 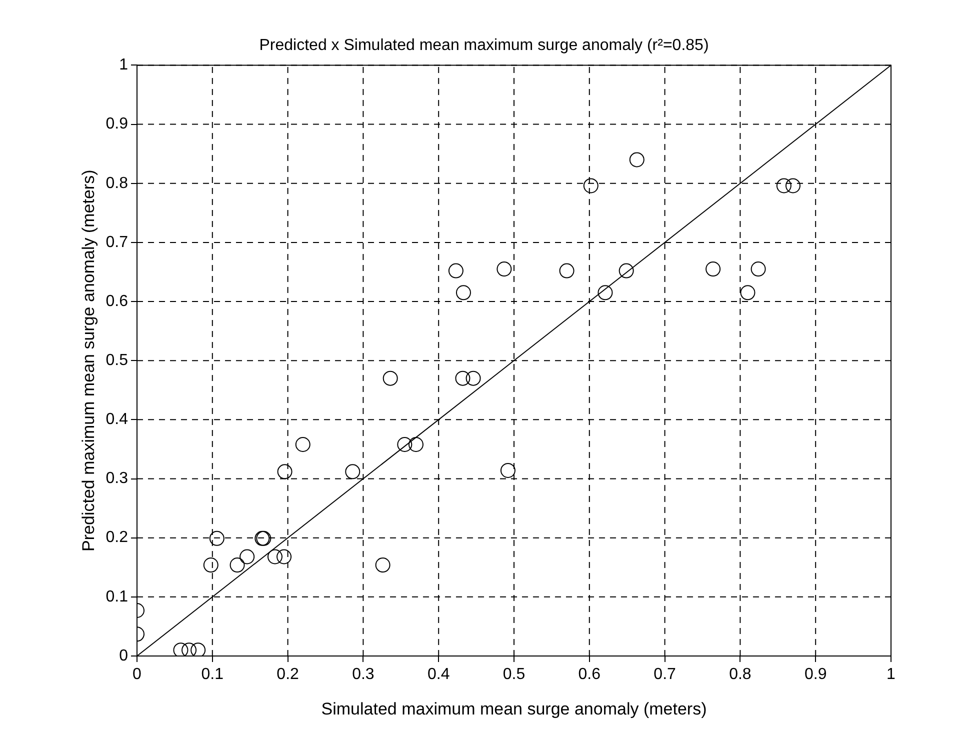 I want to click on y-tick-label: 0.3, so click(x=117, y=479).